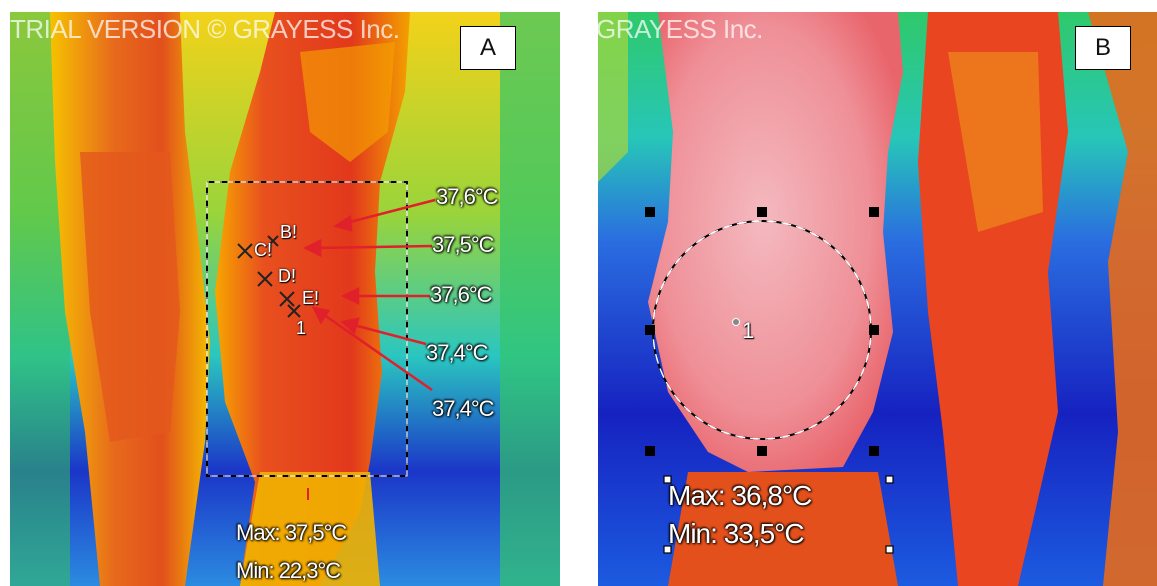 Image resolution: width=1157 pixels, height=586 pixels. Describe the element at coordinates (310, 570) in the screenshot. I see `min-value: 22,3°C` at that location.